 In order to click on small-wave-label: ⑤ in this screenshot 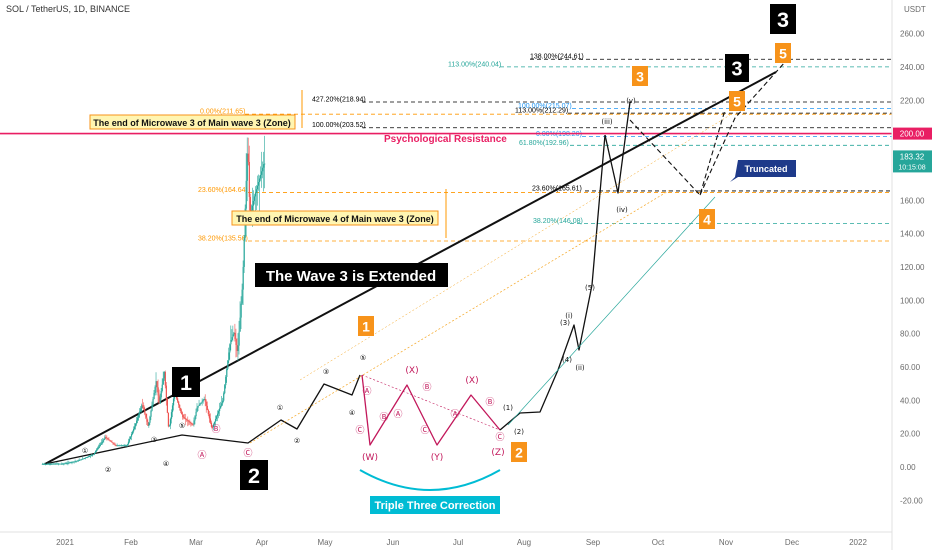, I will do `click(182, 426)`.